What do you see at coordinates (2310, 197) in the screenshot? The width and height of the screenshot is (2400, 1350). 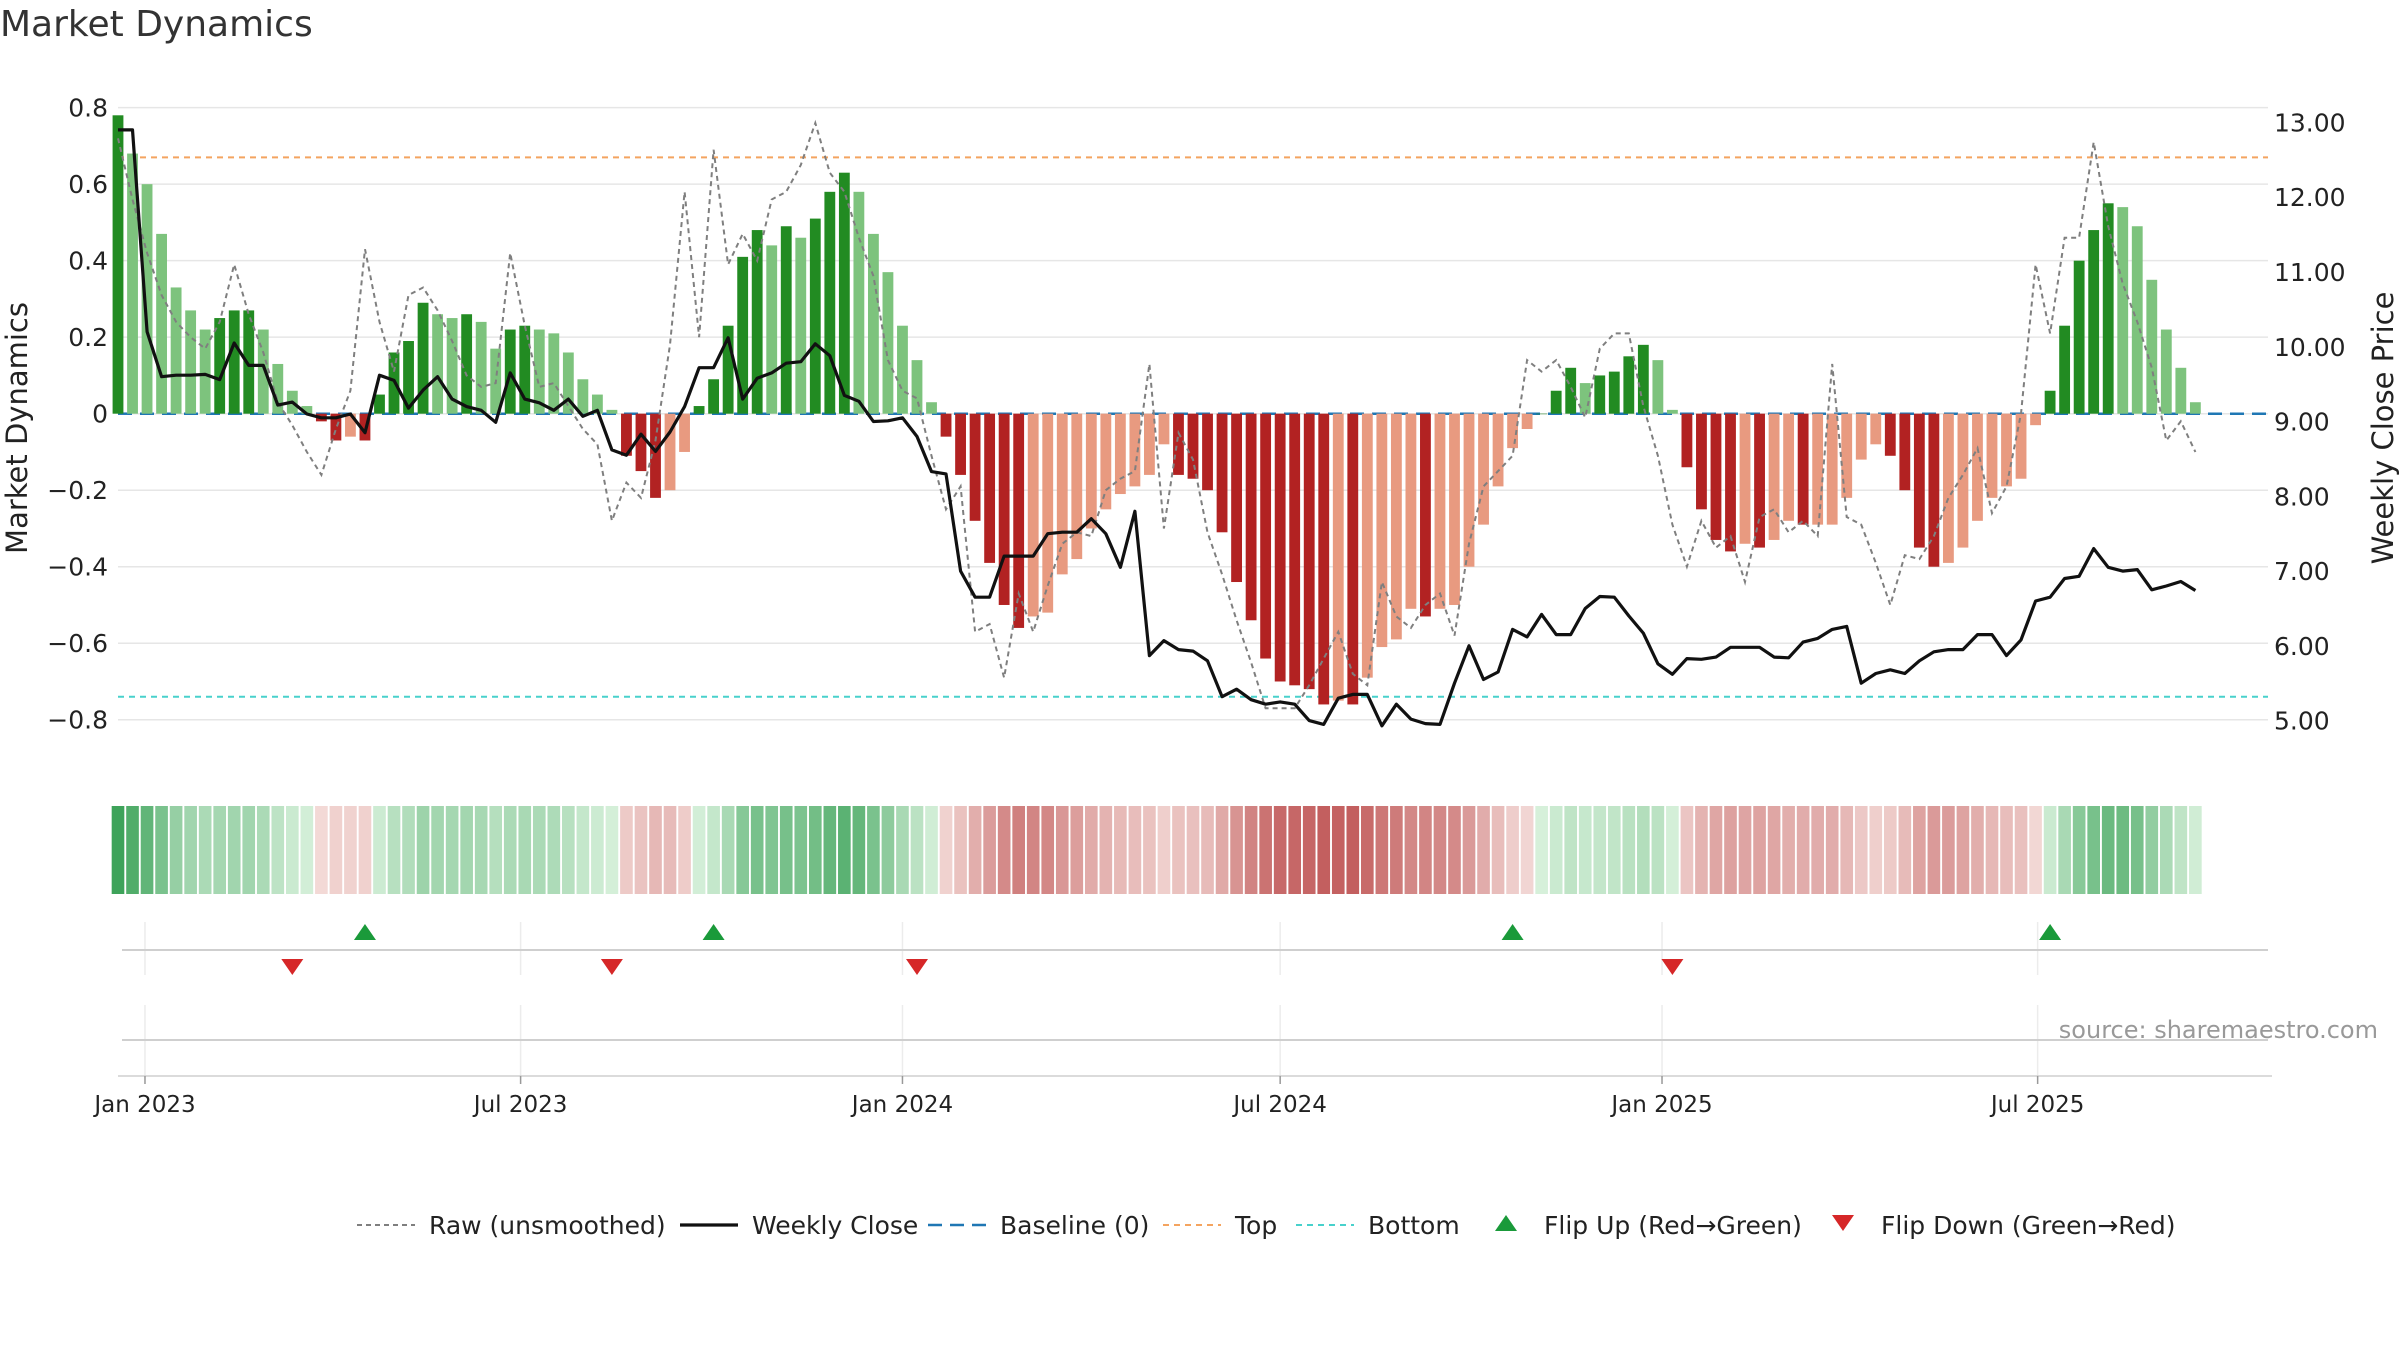 I see `y2-tick-label: 12.00` at bounding box center [2310, 197].